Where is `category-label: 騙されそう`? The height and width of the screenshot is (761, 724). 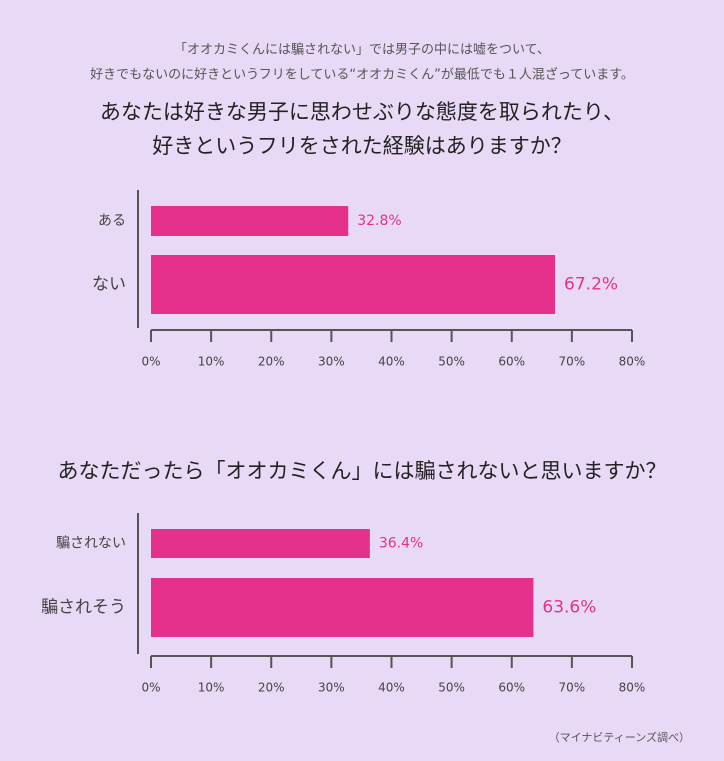 category-label: 騙されそう is located at coordinates (83, 608).